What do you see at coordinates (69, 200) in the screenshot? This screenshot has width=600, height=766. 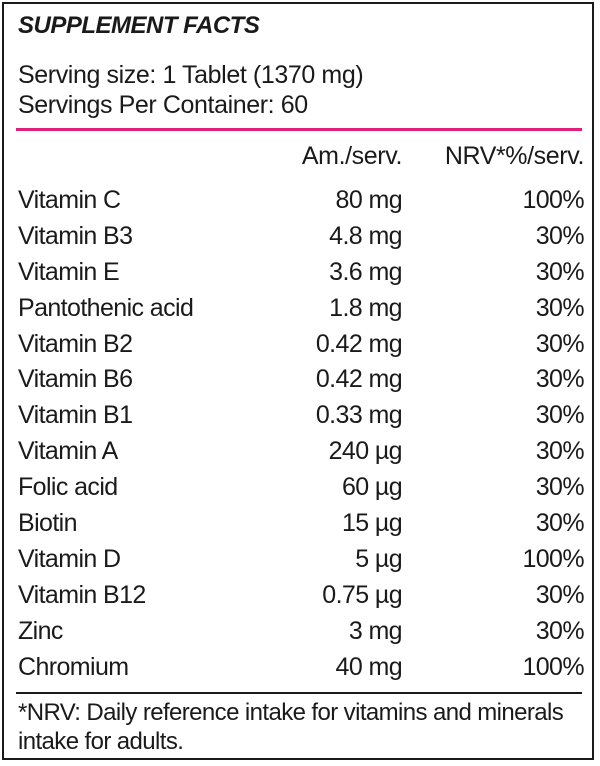 I see `nutrient-name: Vitamin C` at bounding box center [69, 200].